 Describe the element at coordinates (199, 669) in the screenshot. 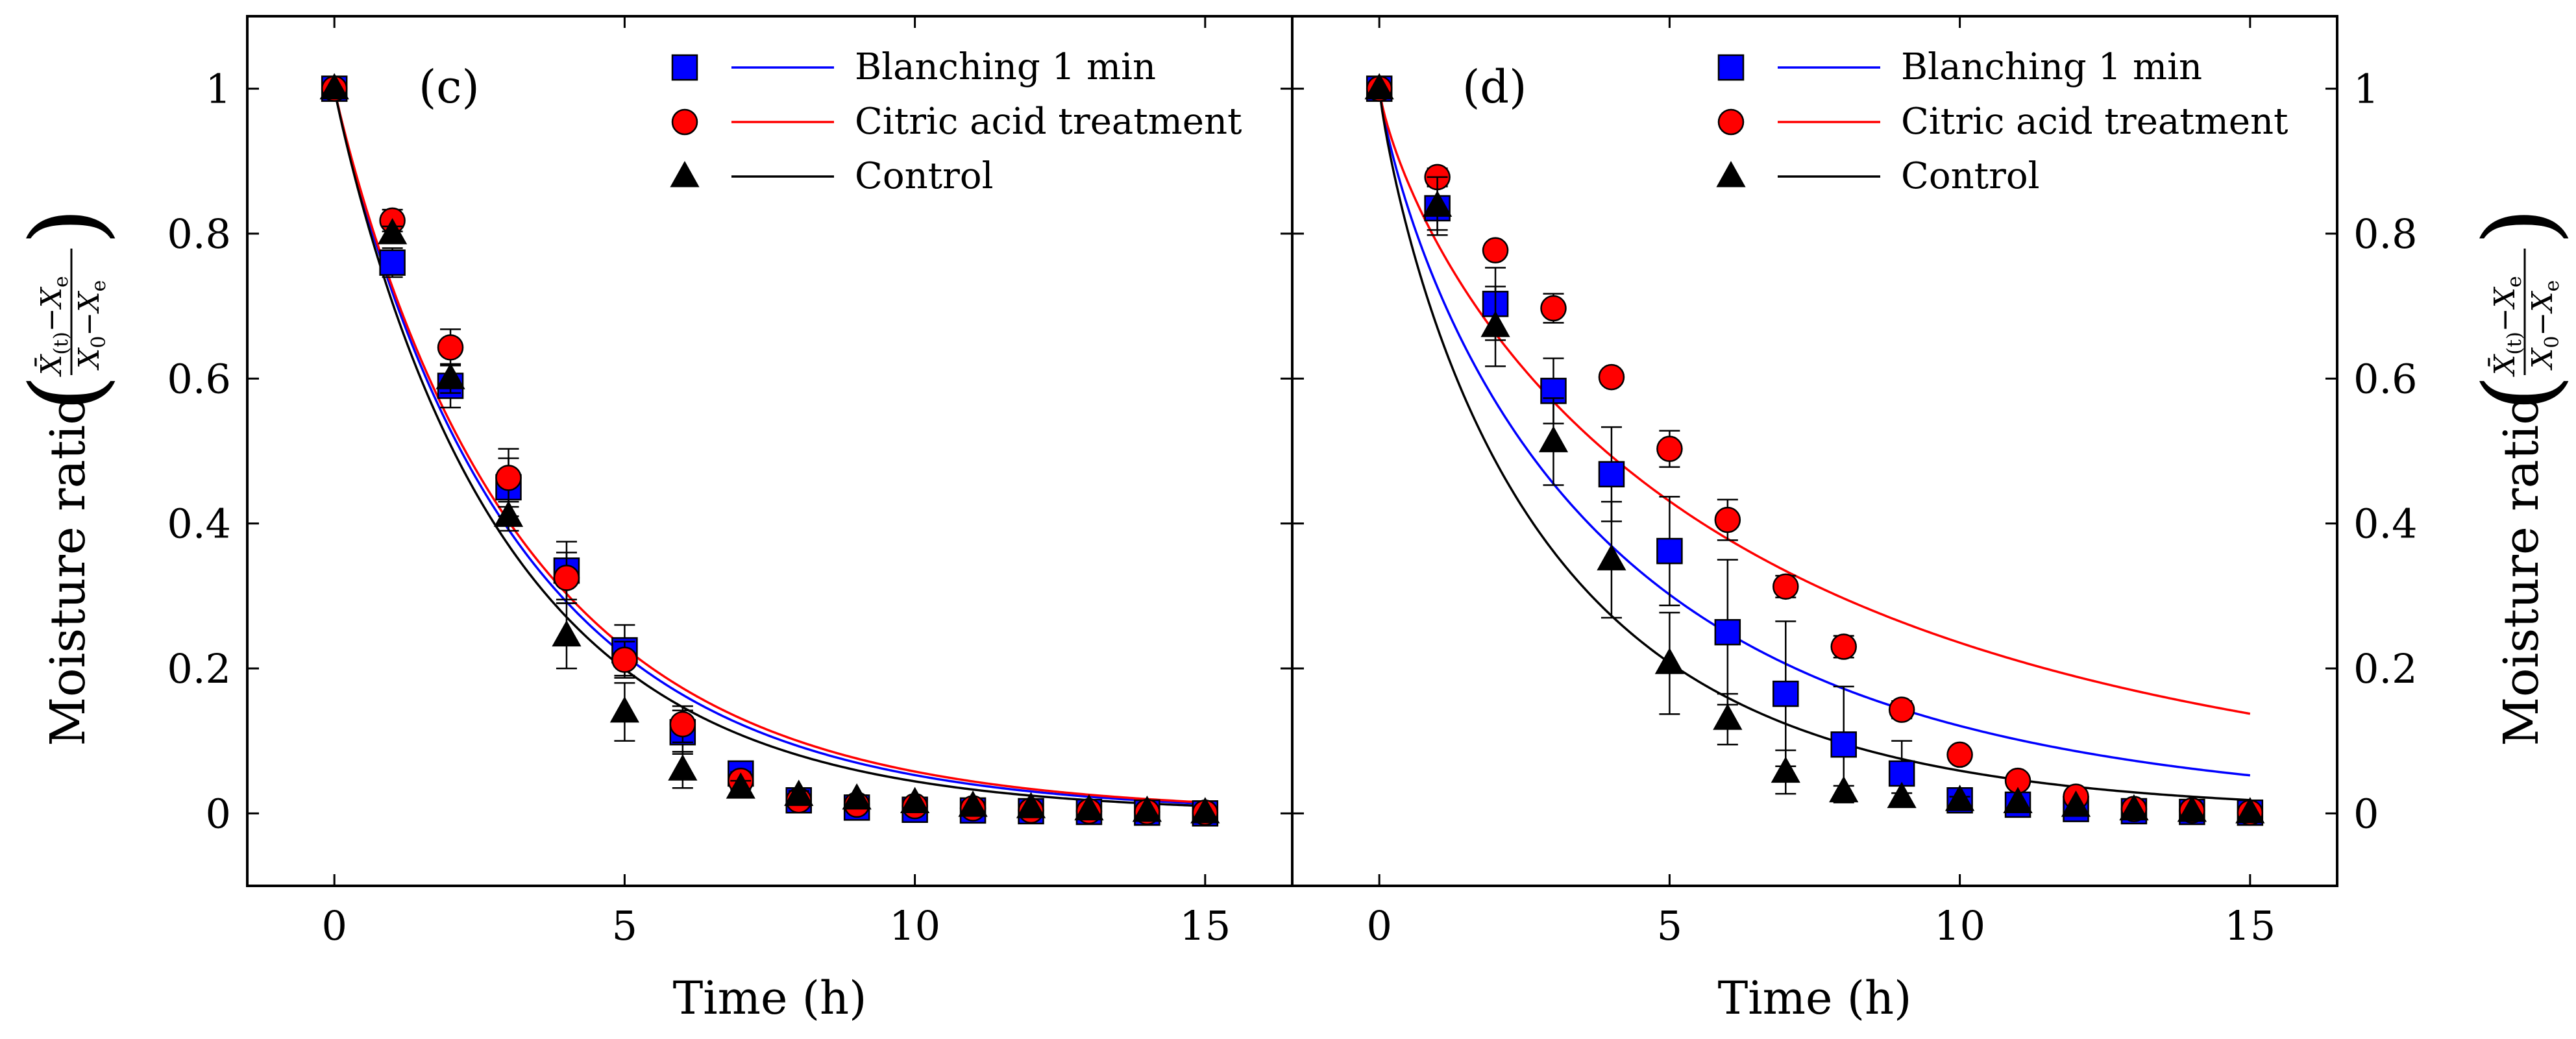

I see `panel-c-ytick-label: 0.2` at that location.